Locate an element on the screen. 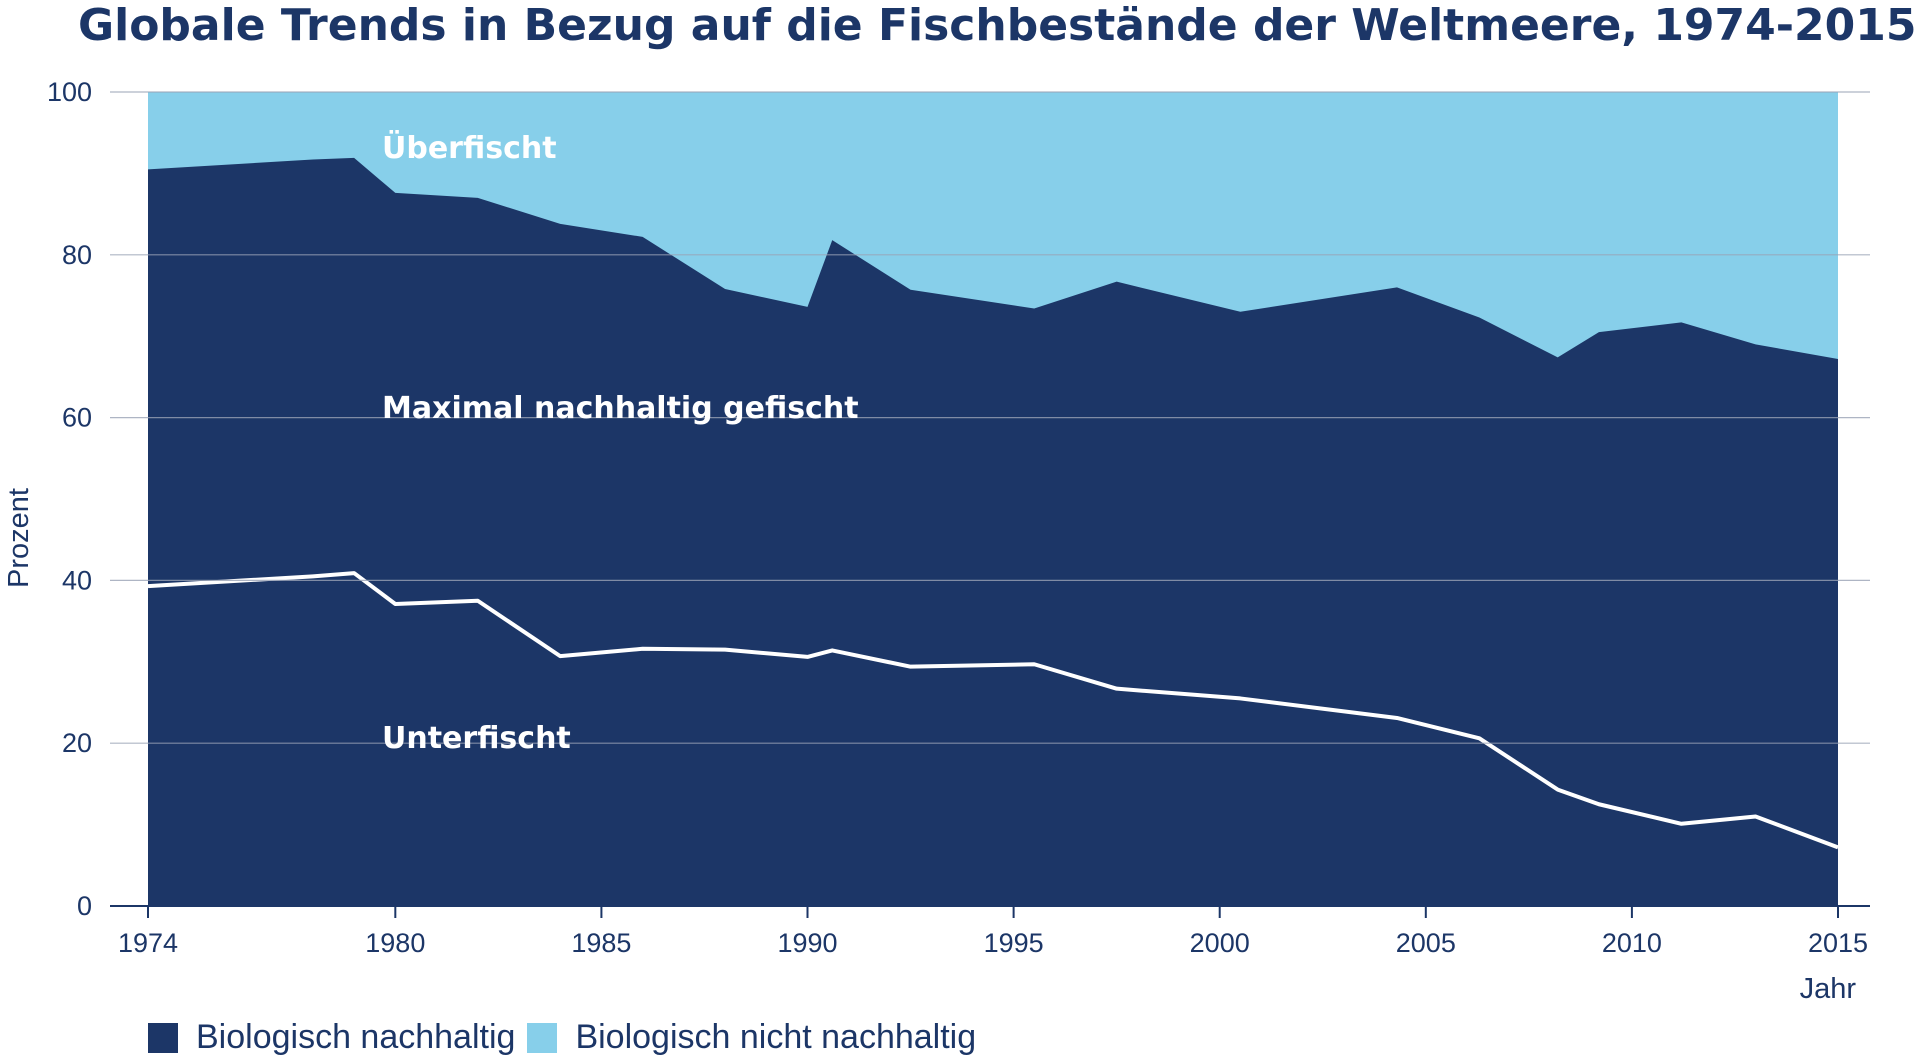 The image size is (1920, 1062). y-tick-label-100: 100 is located at coordinates (69, 92).